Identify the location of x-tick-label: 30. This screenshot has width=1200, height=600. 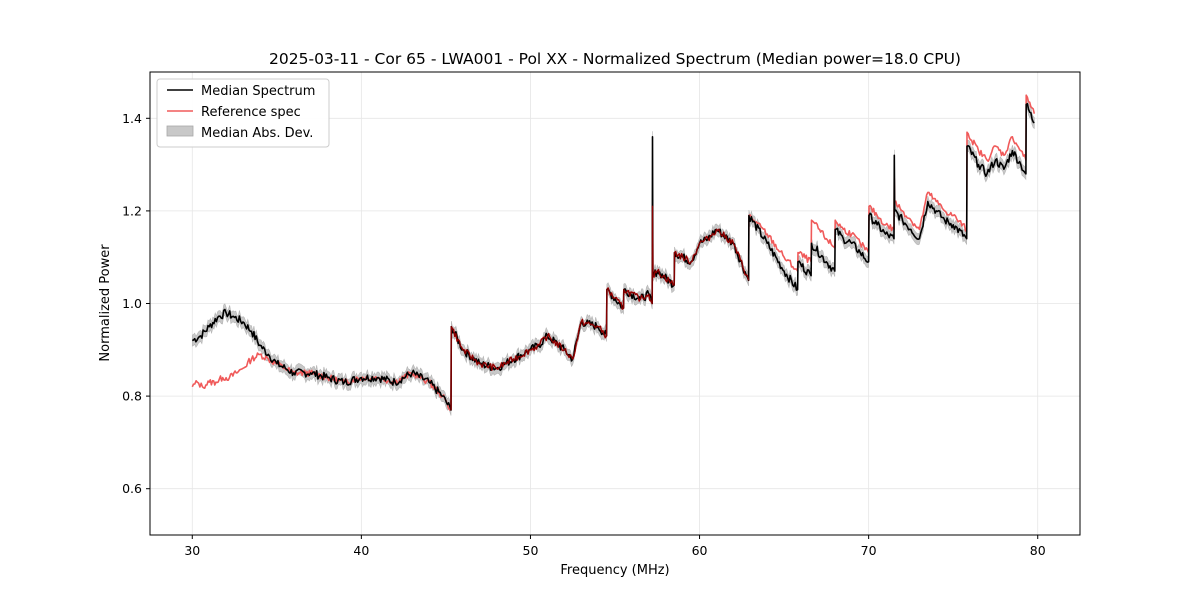
(192, 550).